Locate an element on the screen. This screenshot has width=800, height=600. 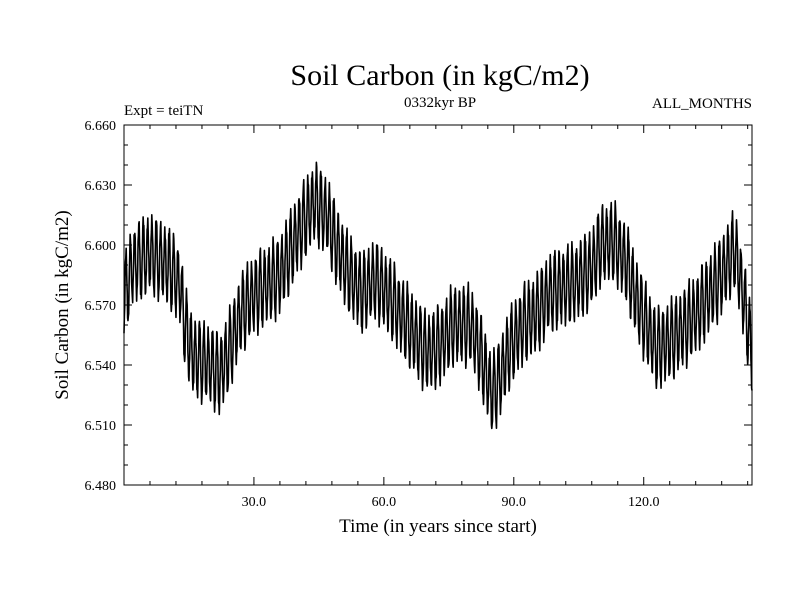
x-axis-label: Time (in years since start) is located at coordinates (438, 526).